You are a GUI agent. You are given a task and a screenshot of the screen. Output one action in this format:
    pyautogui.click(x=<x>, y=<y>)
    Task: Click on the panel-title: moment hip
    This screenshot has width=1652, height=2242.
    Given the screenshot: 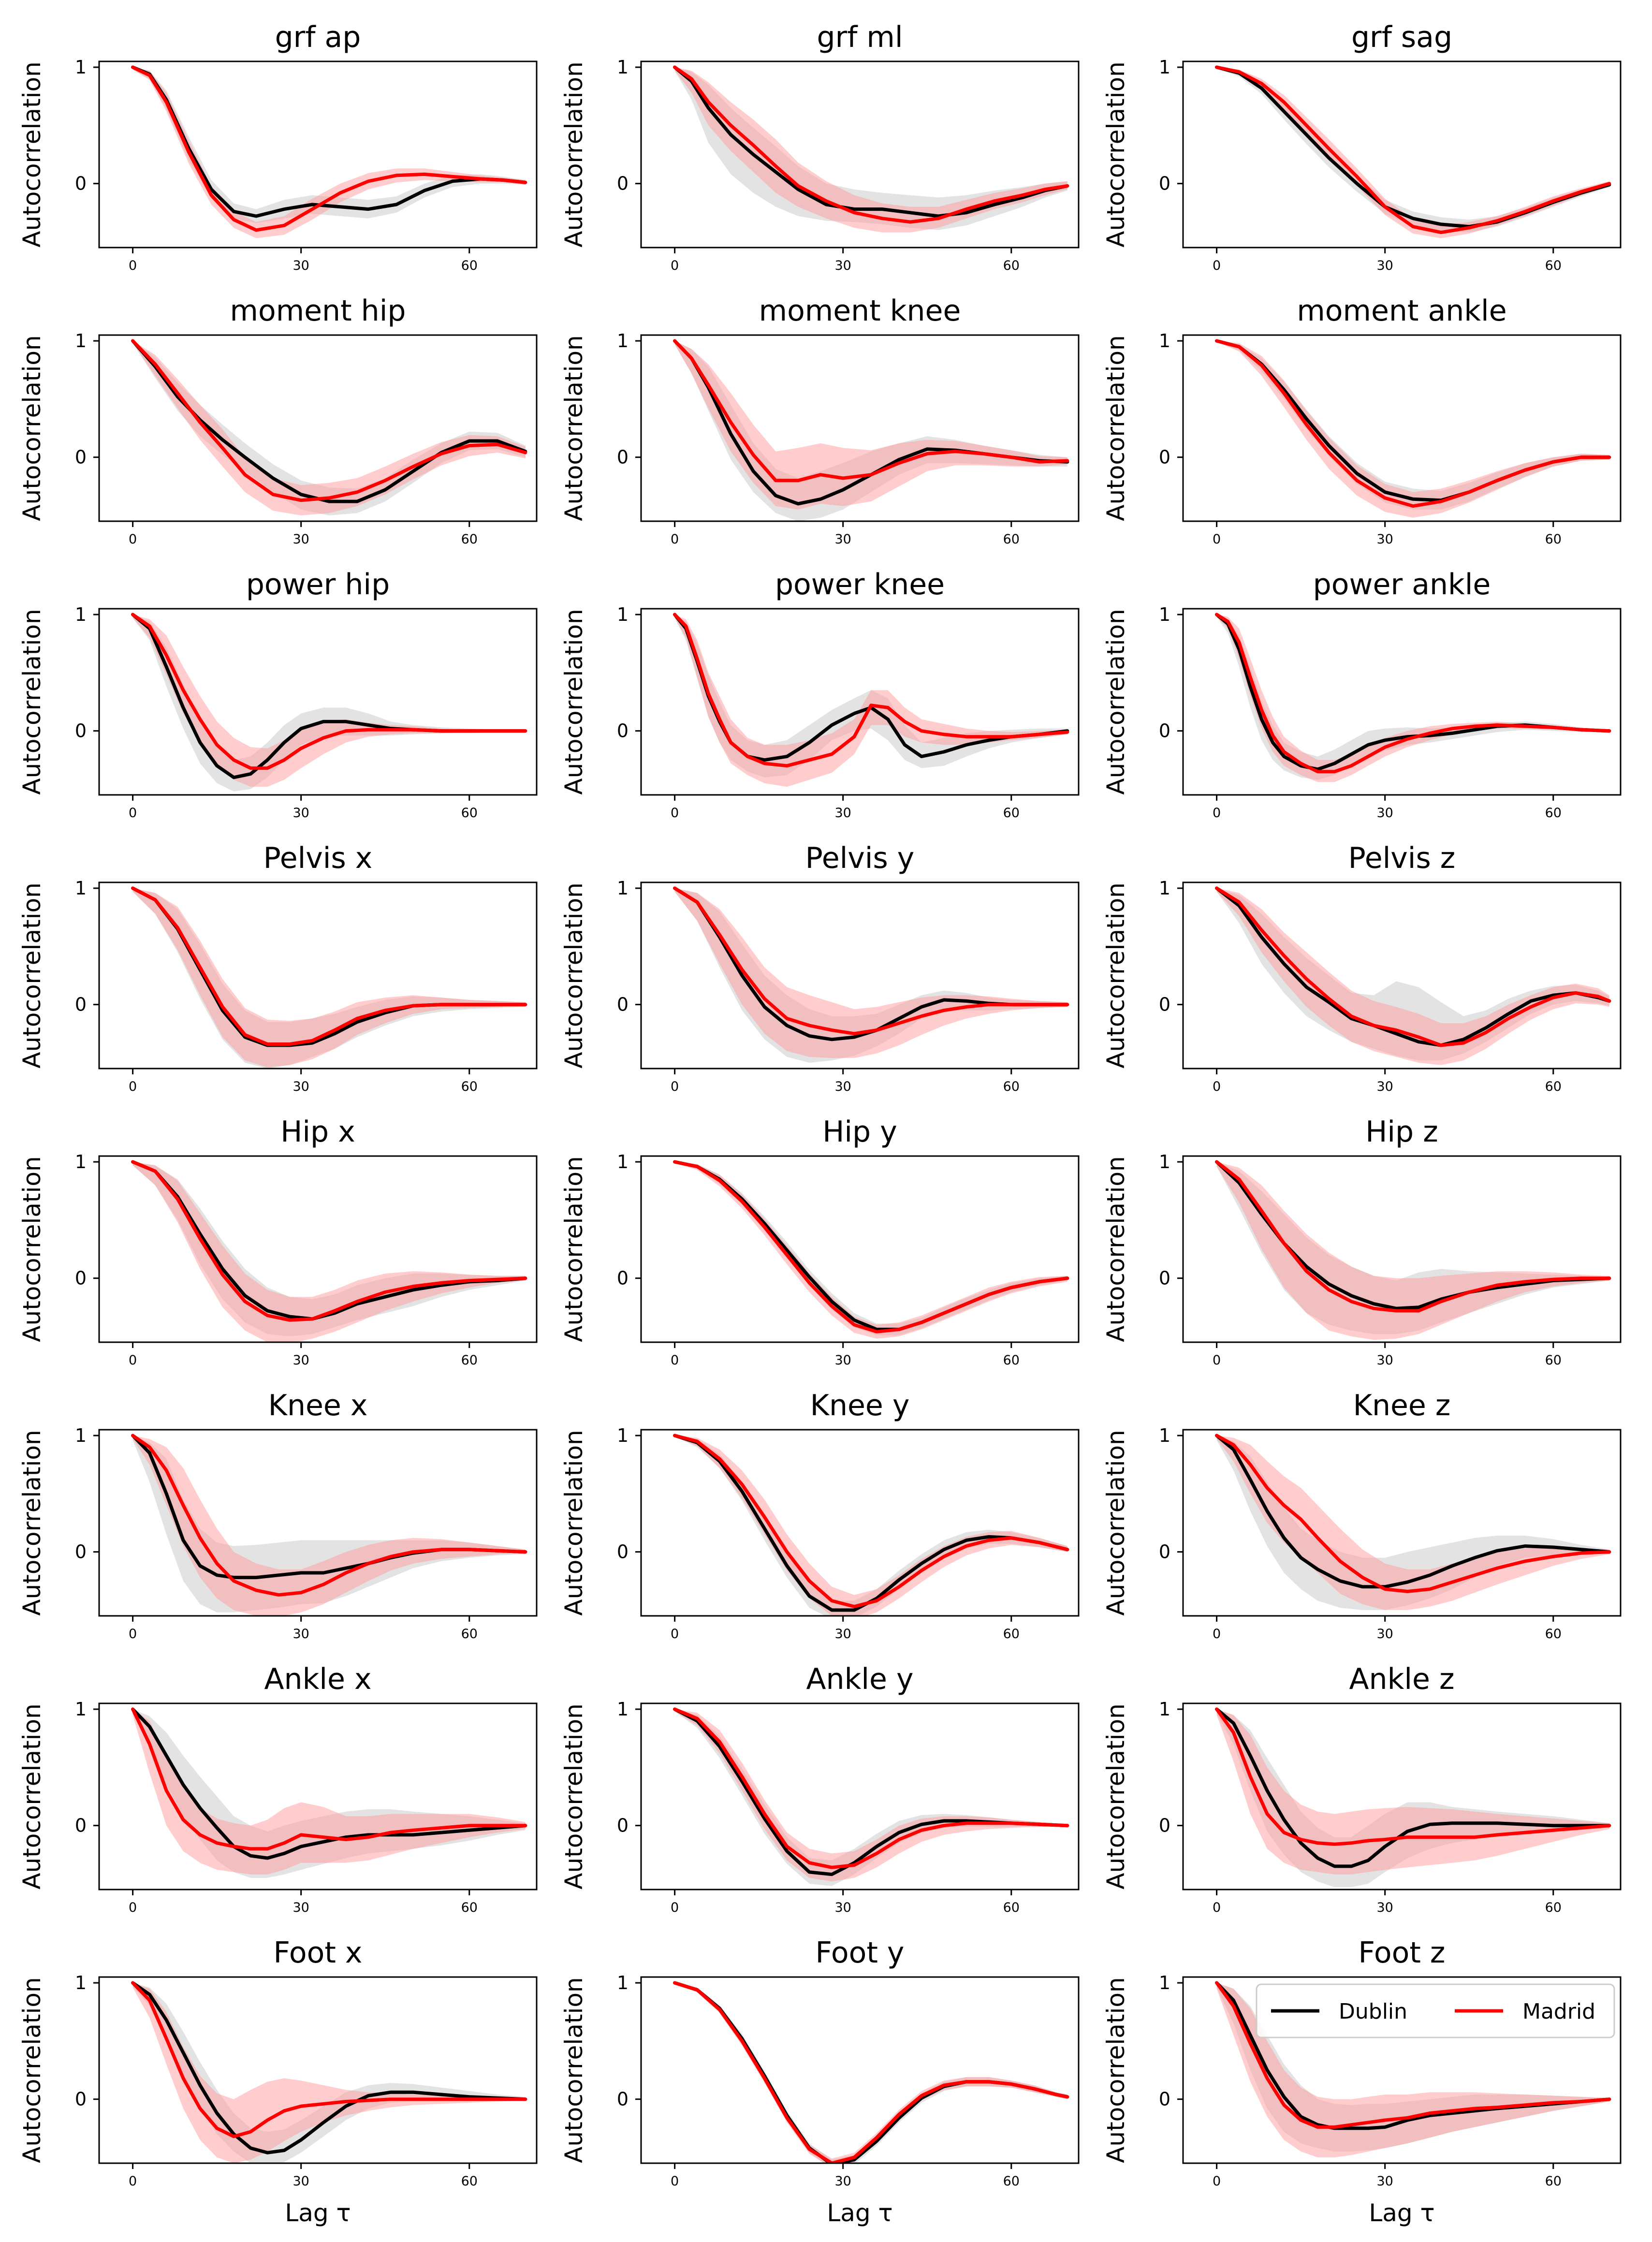 What is the action you would take?
    pyautogui.click(x=318, y=311)
    